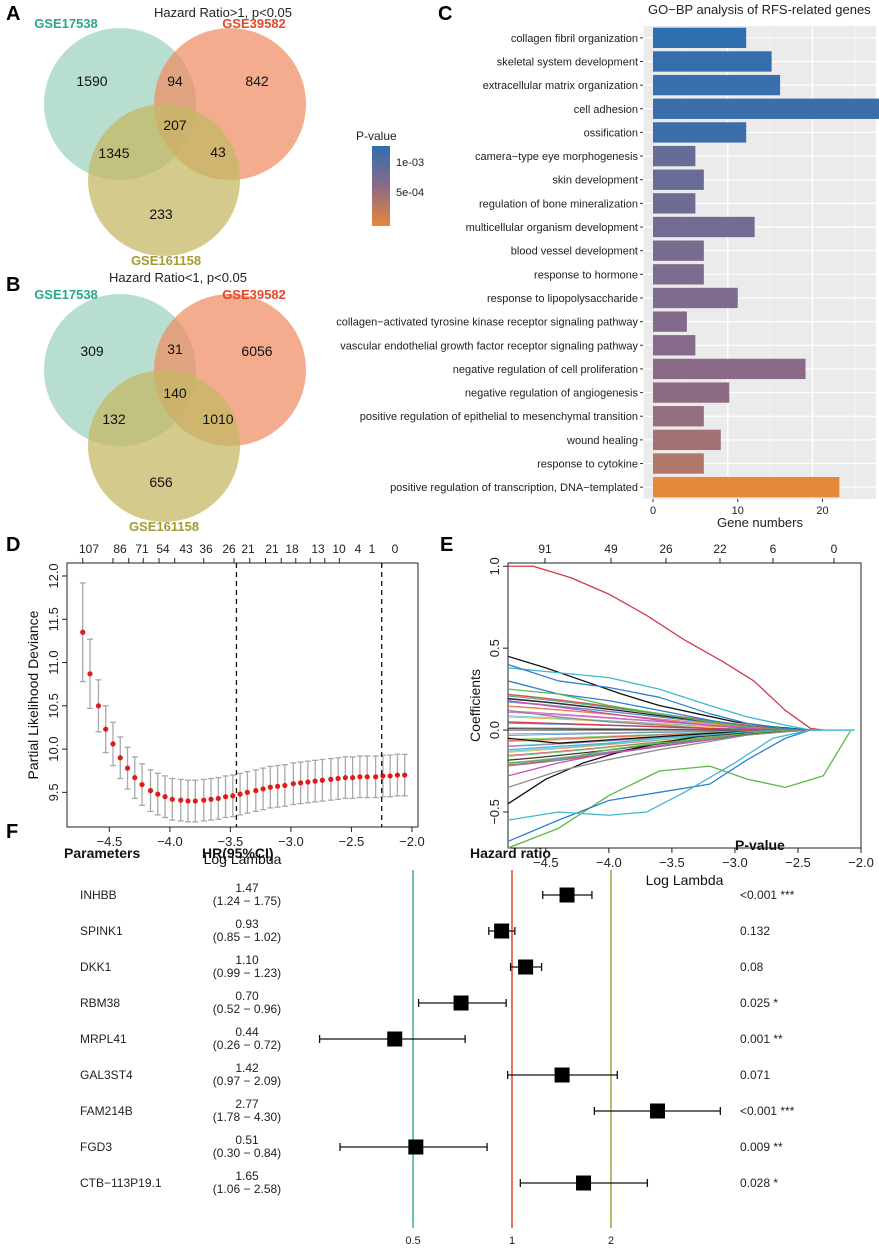 This screenshot has width=879, height=1249. I want to click on coef-ytick-label-0: −0.5, so click(494, 812).